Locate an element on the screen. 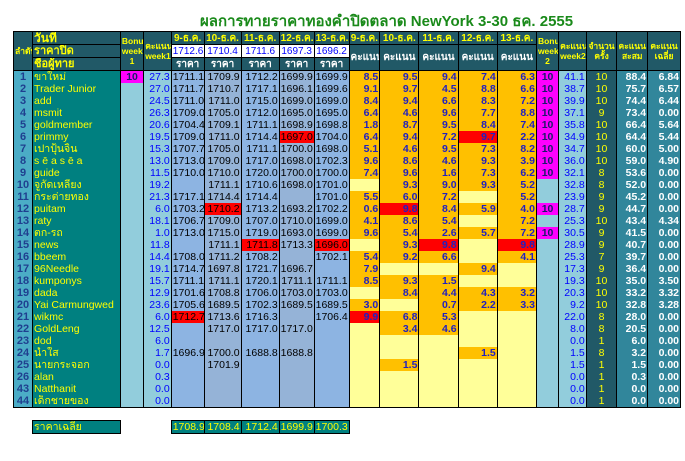  price-guess-cell: 1708.0 is located at coordinates (187, 257).